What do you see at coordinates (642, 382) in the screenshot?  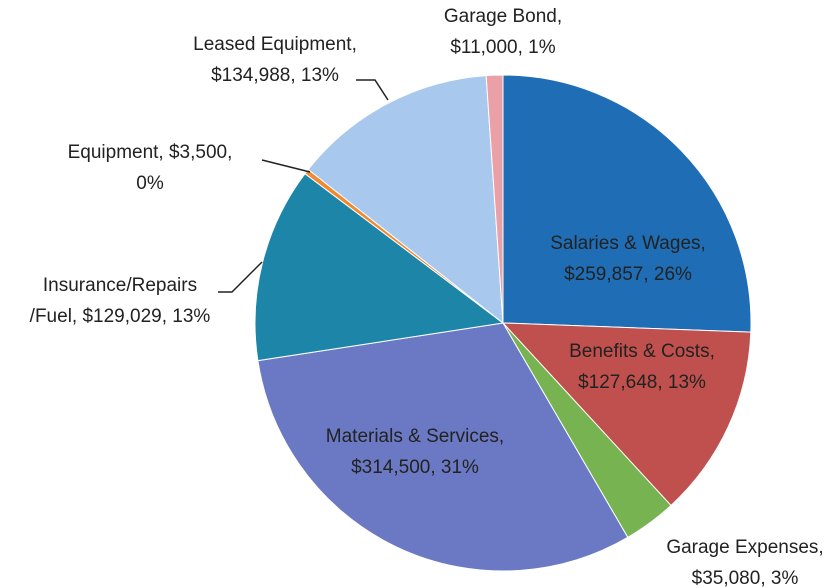 I see `data-label: $127,648, 13%` at bounding box center [642, 382].